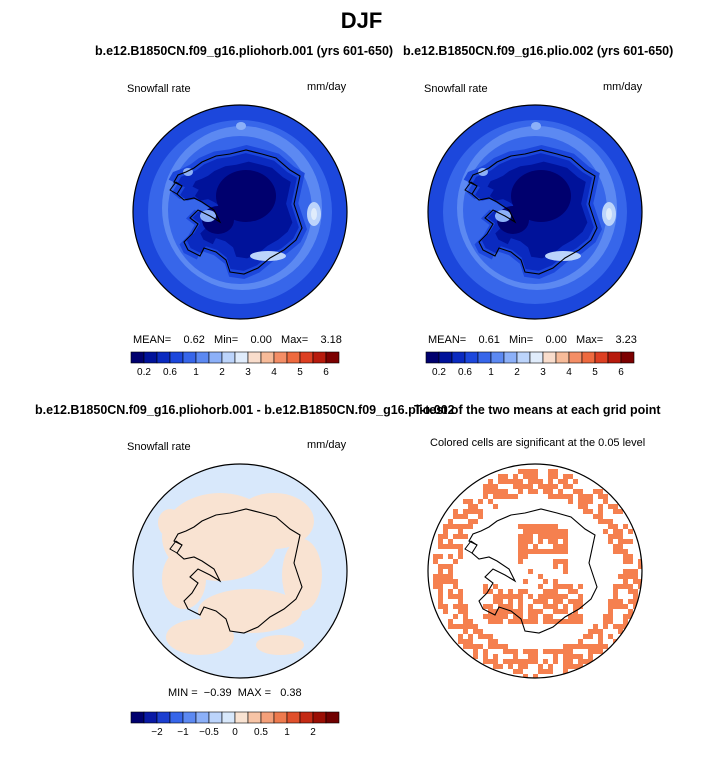 The height and width of the screenshot is (768, 723). Describe the element at coordinates (176, 547) in the screenshot. I see `peninsula-coast` at that location.